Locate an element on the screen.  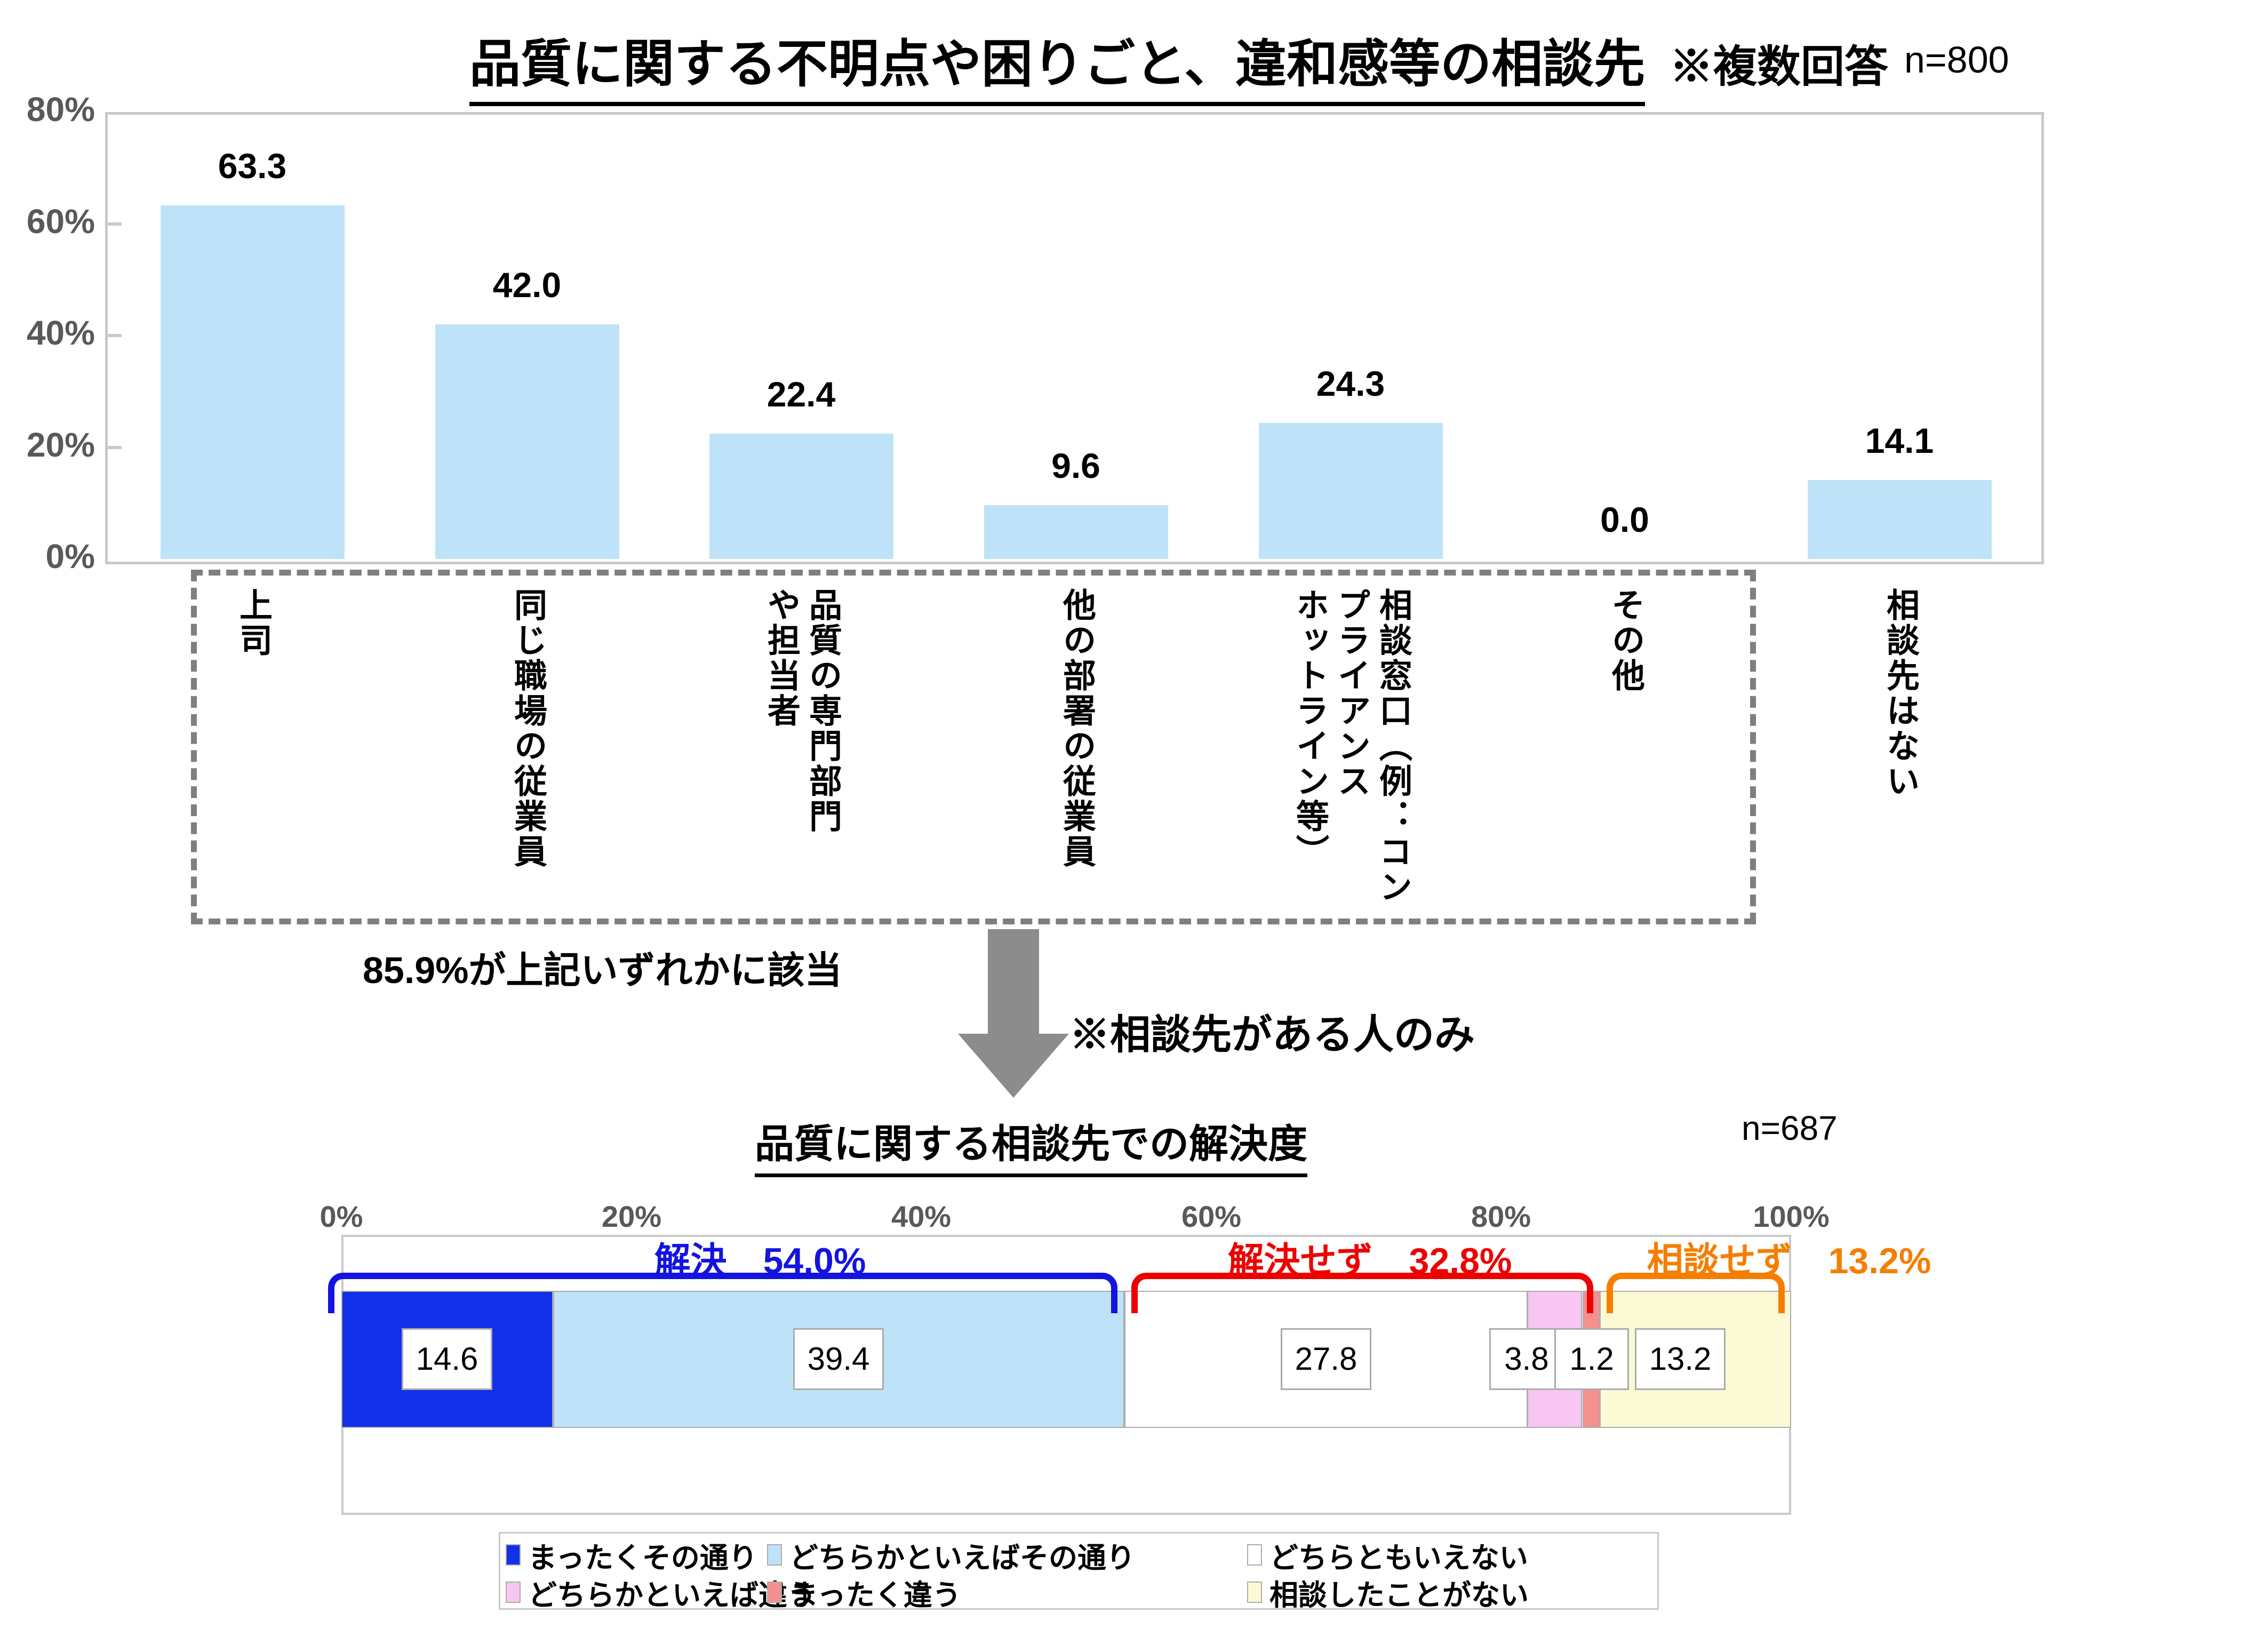
legend-label: 相談したことがない is located at coordinates (1399, 1595).